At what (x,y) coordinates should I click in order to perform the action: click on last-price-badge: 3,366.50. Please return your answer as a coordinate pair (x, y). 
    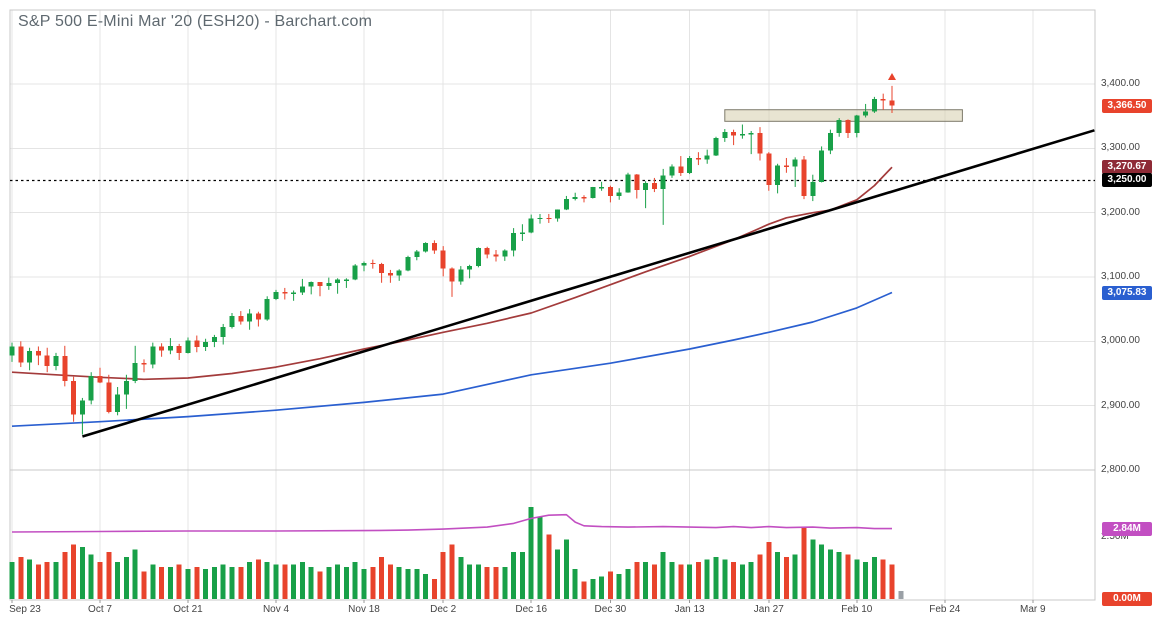
    Looking at the image, I should click on (1127, 105).